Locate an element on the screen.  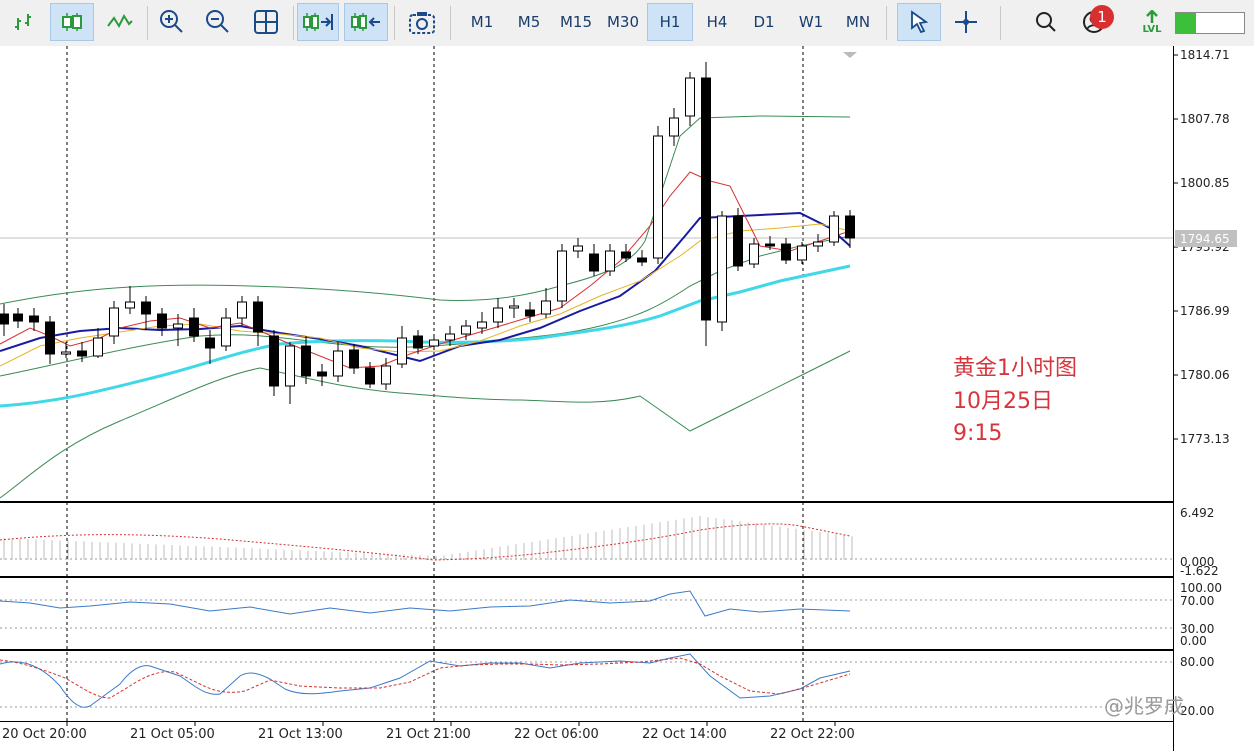
screenshot-icon is located at coordinates (422, 22).